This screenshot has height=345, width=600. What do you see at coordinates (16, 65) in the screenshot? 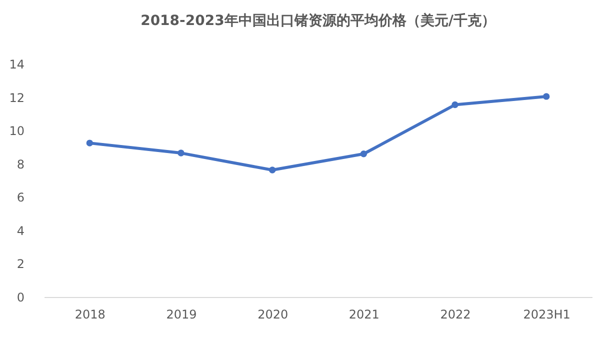
I see `y-tick-label: 14` at bounding box center [16, 65].